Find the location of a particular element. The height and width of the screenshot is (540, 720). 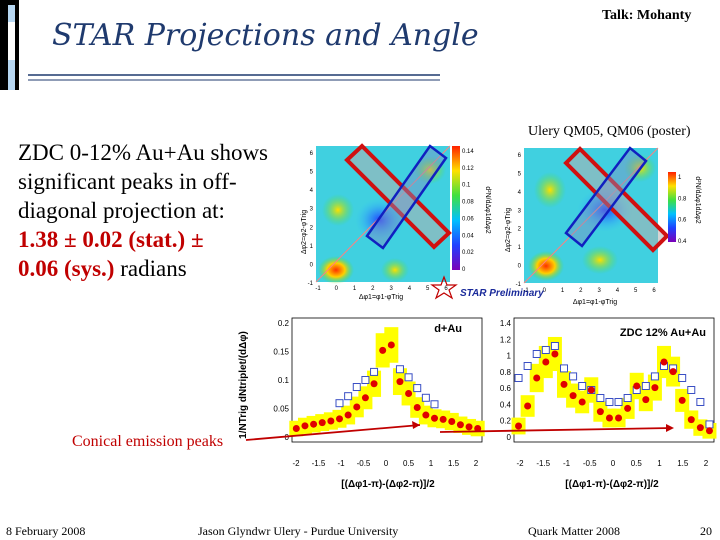

accent-highlight is located at coordinates (11, 41).